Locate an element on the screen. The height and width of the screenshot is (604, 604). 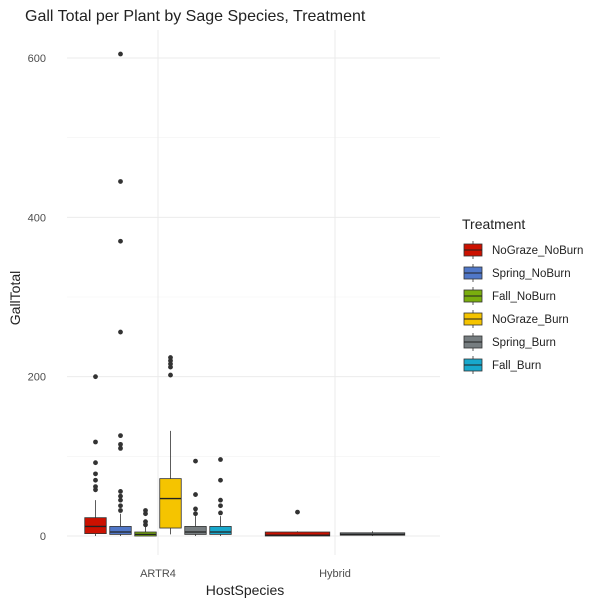
legend-item-spring-noburn: Spring_NoBurn is located at coordinates (517, 273).